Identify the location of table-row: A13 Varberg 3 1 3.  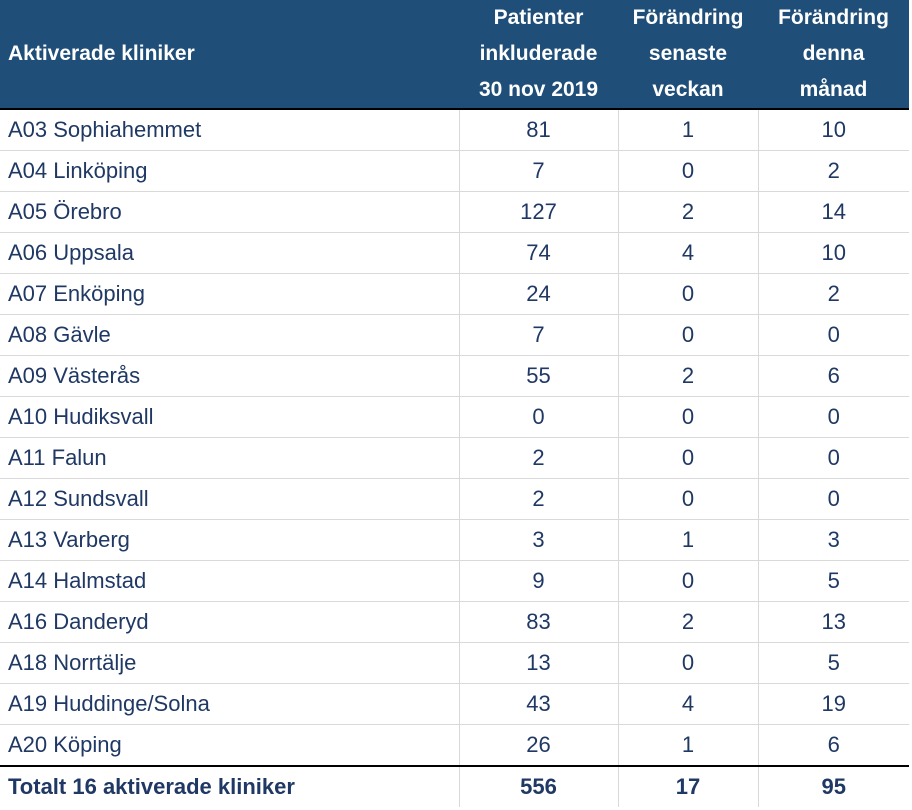
(454, 540).